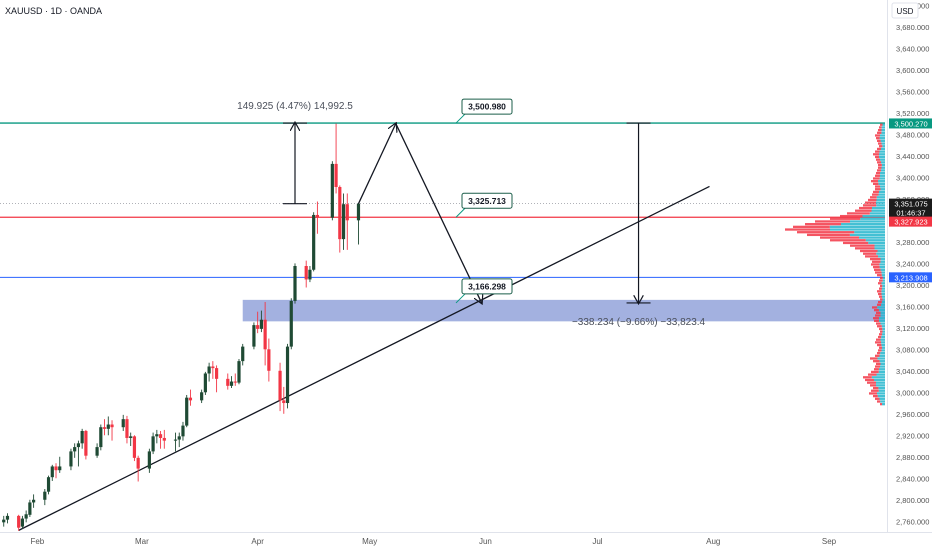  What do you see at coordinates (910, 221) in the screenshot?
I see `price-badge` at bounding box center [910, 221].